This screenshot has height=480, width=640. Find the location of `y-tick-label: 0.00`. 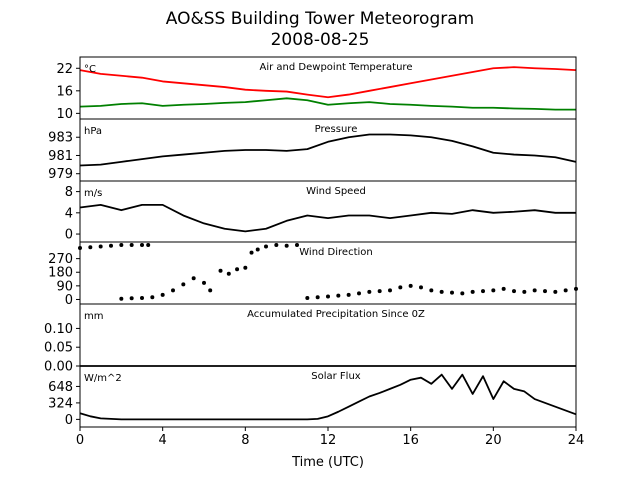

y-tick-label: 0.00 is located at coordinates (58, 367).